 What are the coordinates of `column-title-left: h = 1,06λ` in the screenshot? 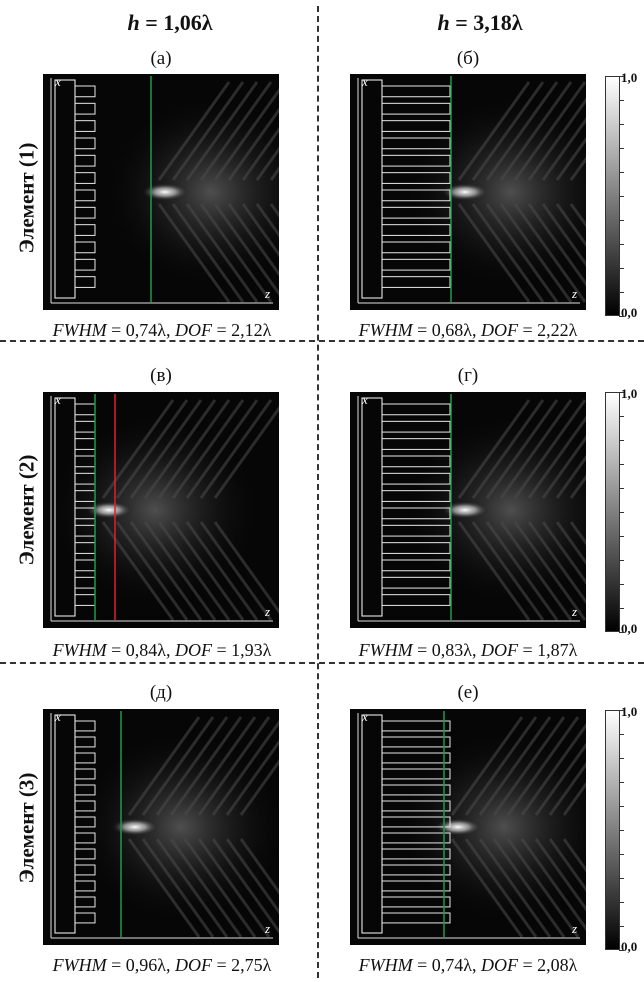 It's located at (170, 23).